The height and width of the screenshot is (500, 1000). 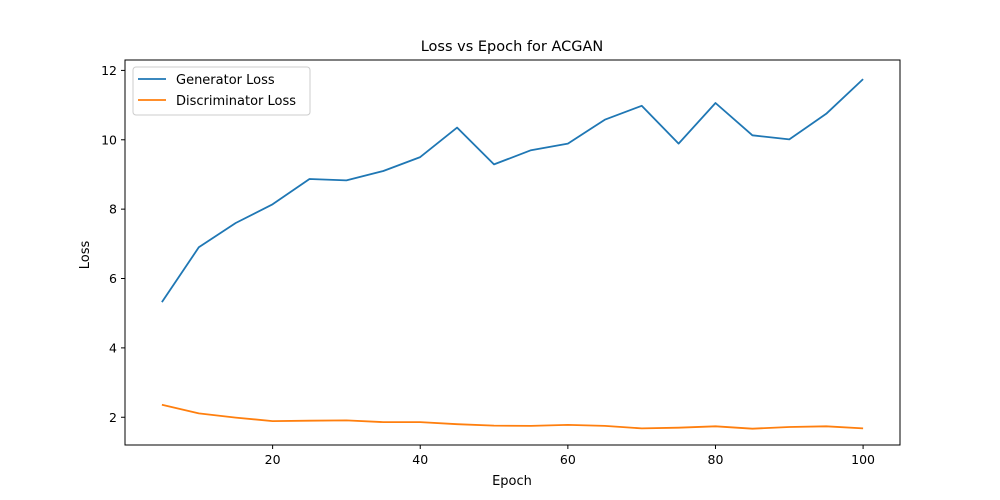 What do you see at coordinates (225, 80) in the screenshot?
I see `legend-label-generator: Generator Loss` at bounding box center [225, 80].